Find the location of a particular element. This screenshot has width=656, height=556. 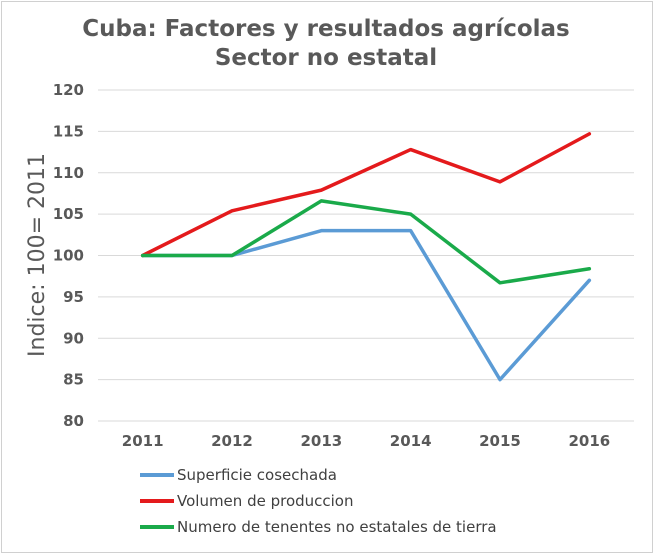

x-axis-ticks: 2011 2012 2013 2014 2015 2016 is located at coordinates (366, 441).